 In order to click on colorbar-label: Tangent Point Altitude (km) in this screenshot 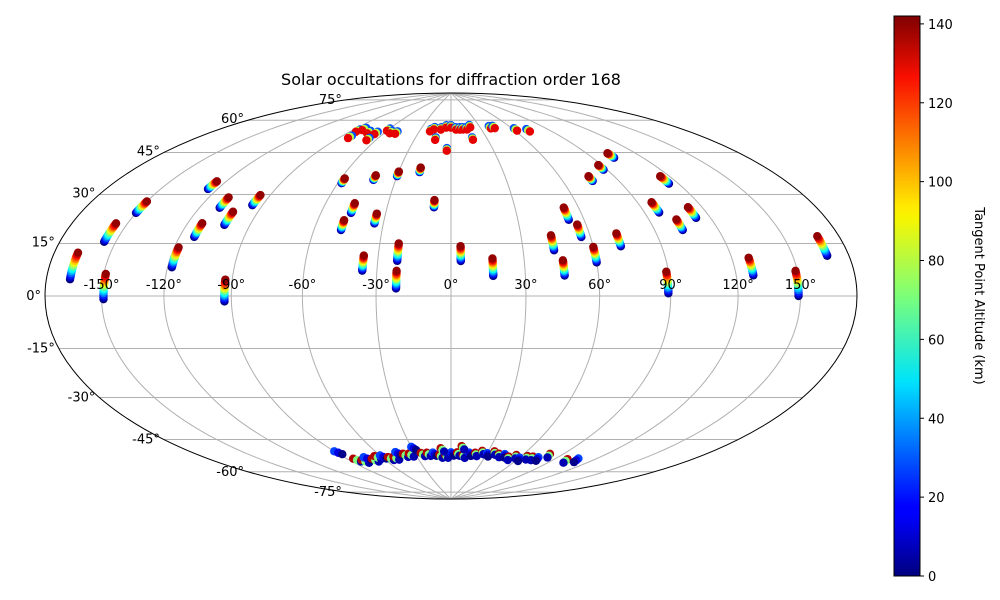, I will do `click(978, 295)`.